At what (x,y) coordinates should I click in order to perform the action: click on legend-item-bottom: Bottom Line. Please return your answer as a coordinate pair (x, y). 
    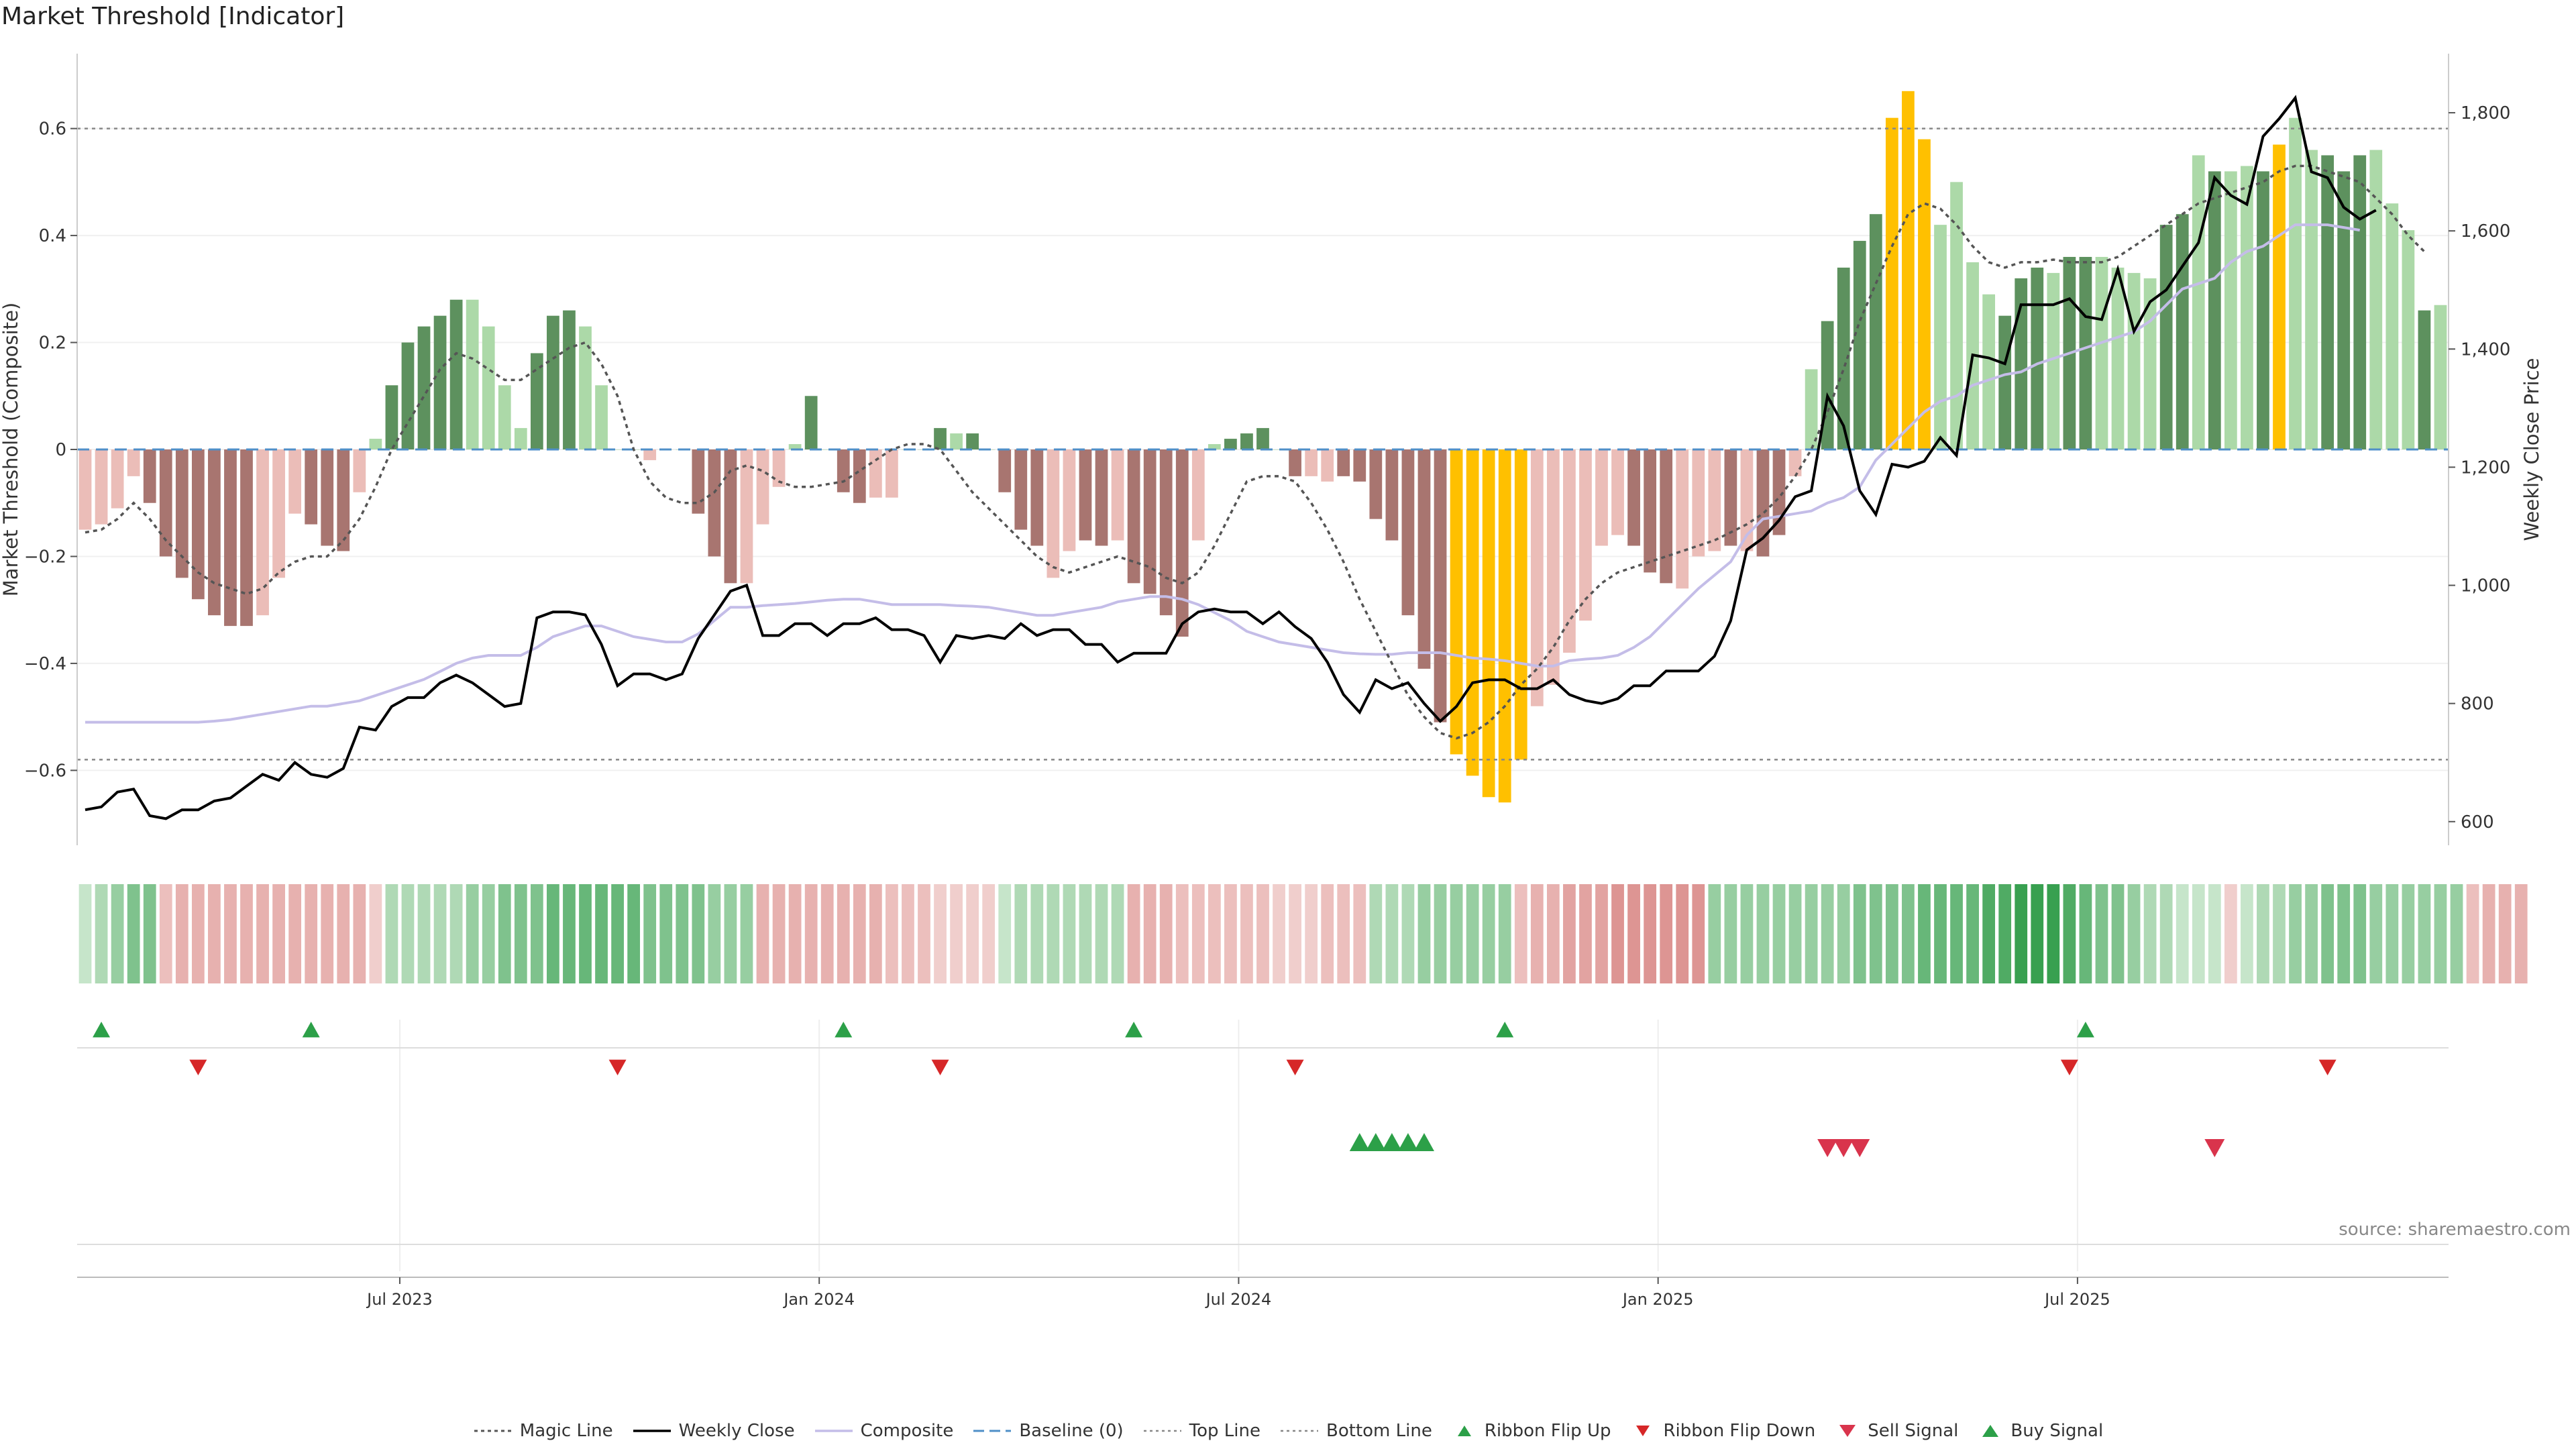
    Looking at the image, I should click on (1355, 1431).